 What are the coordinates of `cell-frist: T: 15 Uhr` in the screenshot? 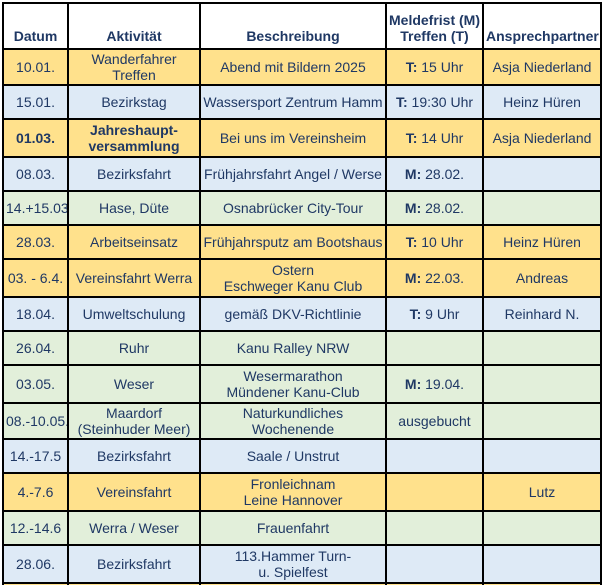 It's located at (434, 67).